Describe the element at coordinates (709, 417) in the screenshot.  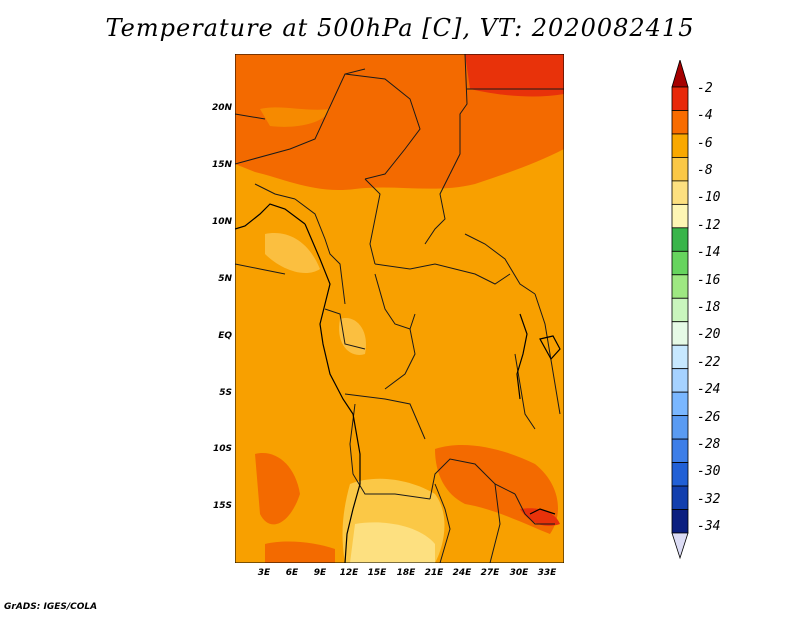
I see `colorbar-label: -26` at that location.